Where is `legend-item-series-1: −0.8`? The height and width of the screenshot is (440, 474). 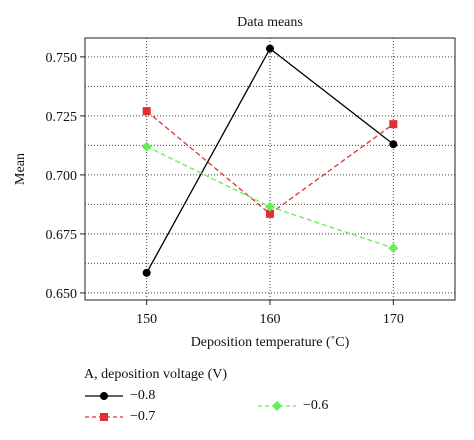
legend-item-series-1: −0.8 is located at coordinates (119, 396).